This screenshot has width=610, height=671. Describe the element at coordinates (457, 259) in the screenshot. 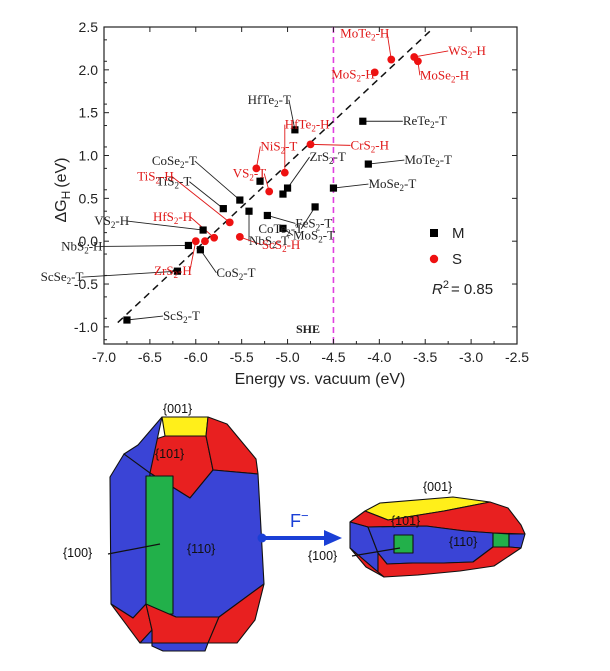

I see `legend-label-s: S` at that location.